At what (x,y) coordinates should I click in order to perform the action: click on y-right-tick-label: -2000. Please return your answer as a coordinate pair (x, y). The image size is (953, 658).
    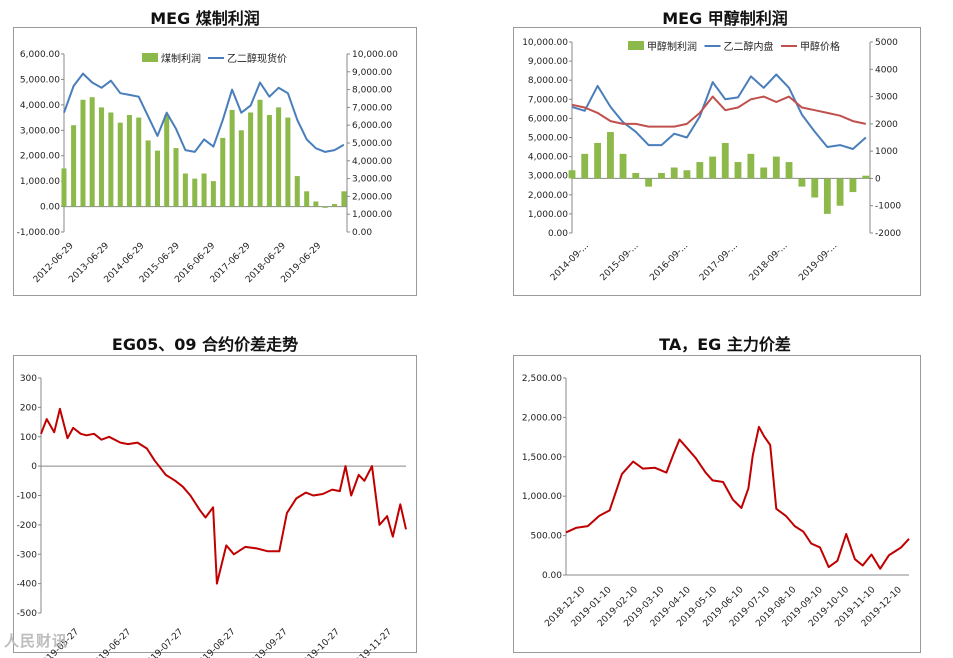
    Looking at the image, I should click on (888, 234).